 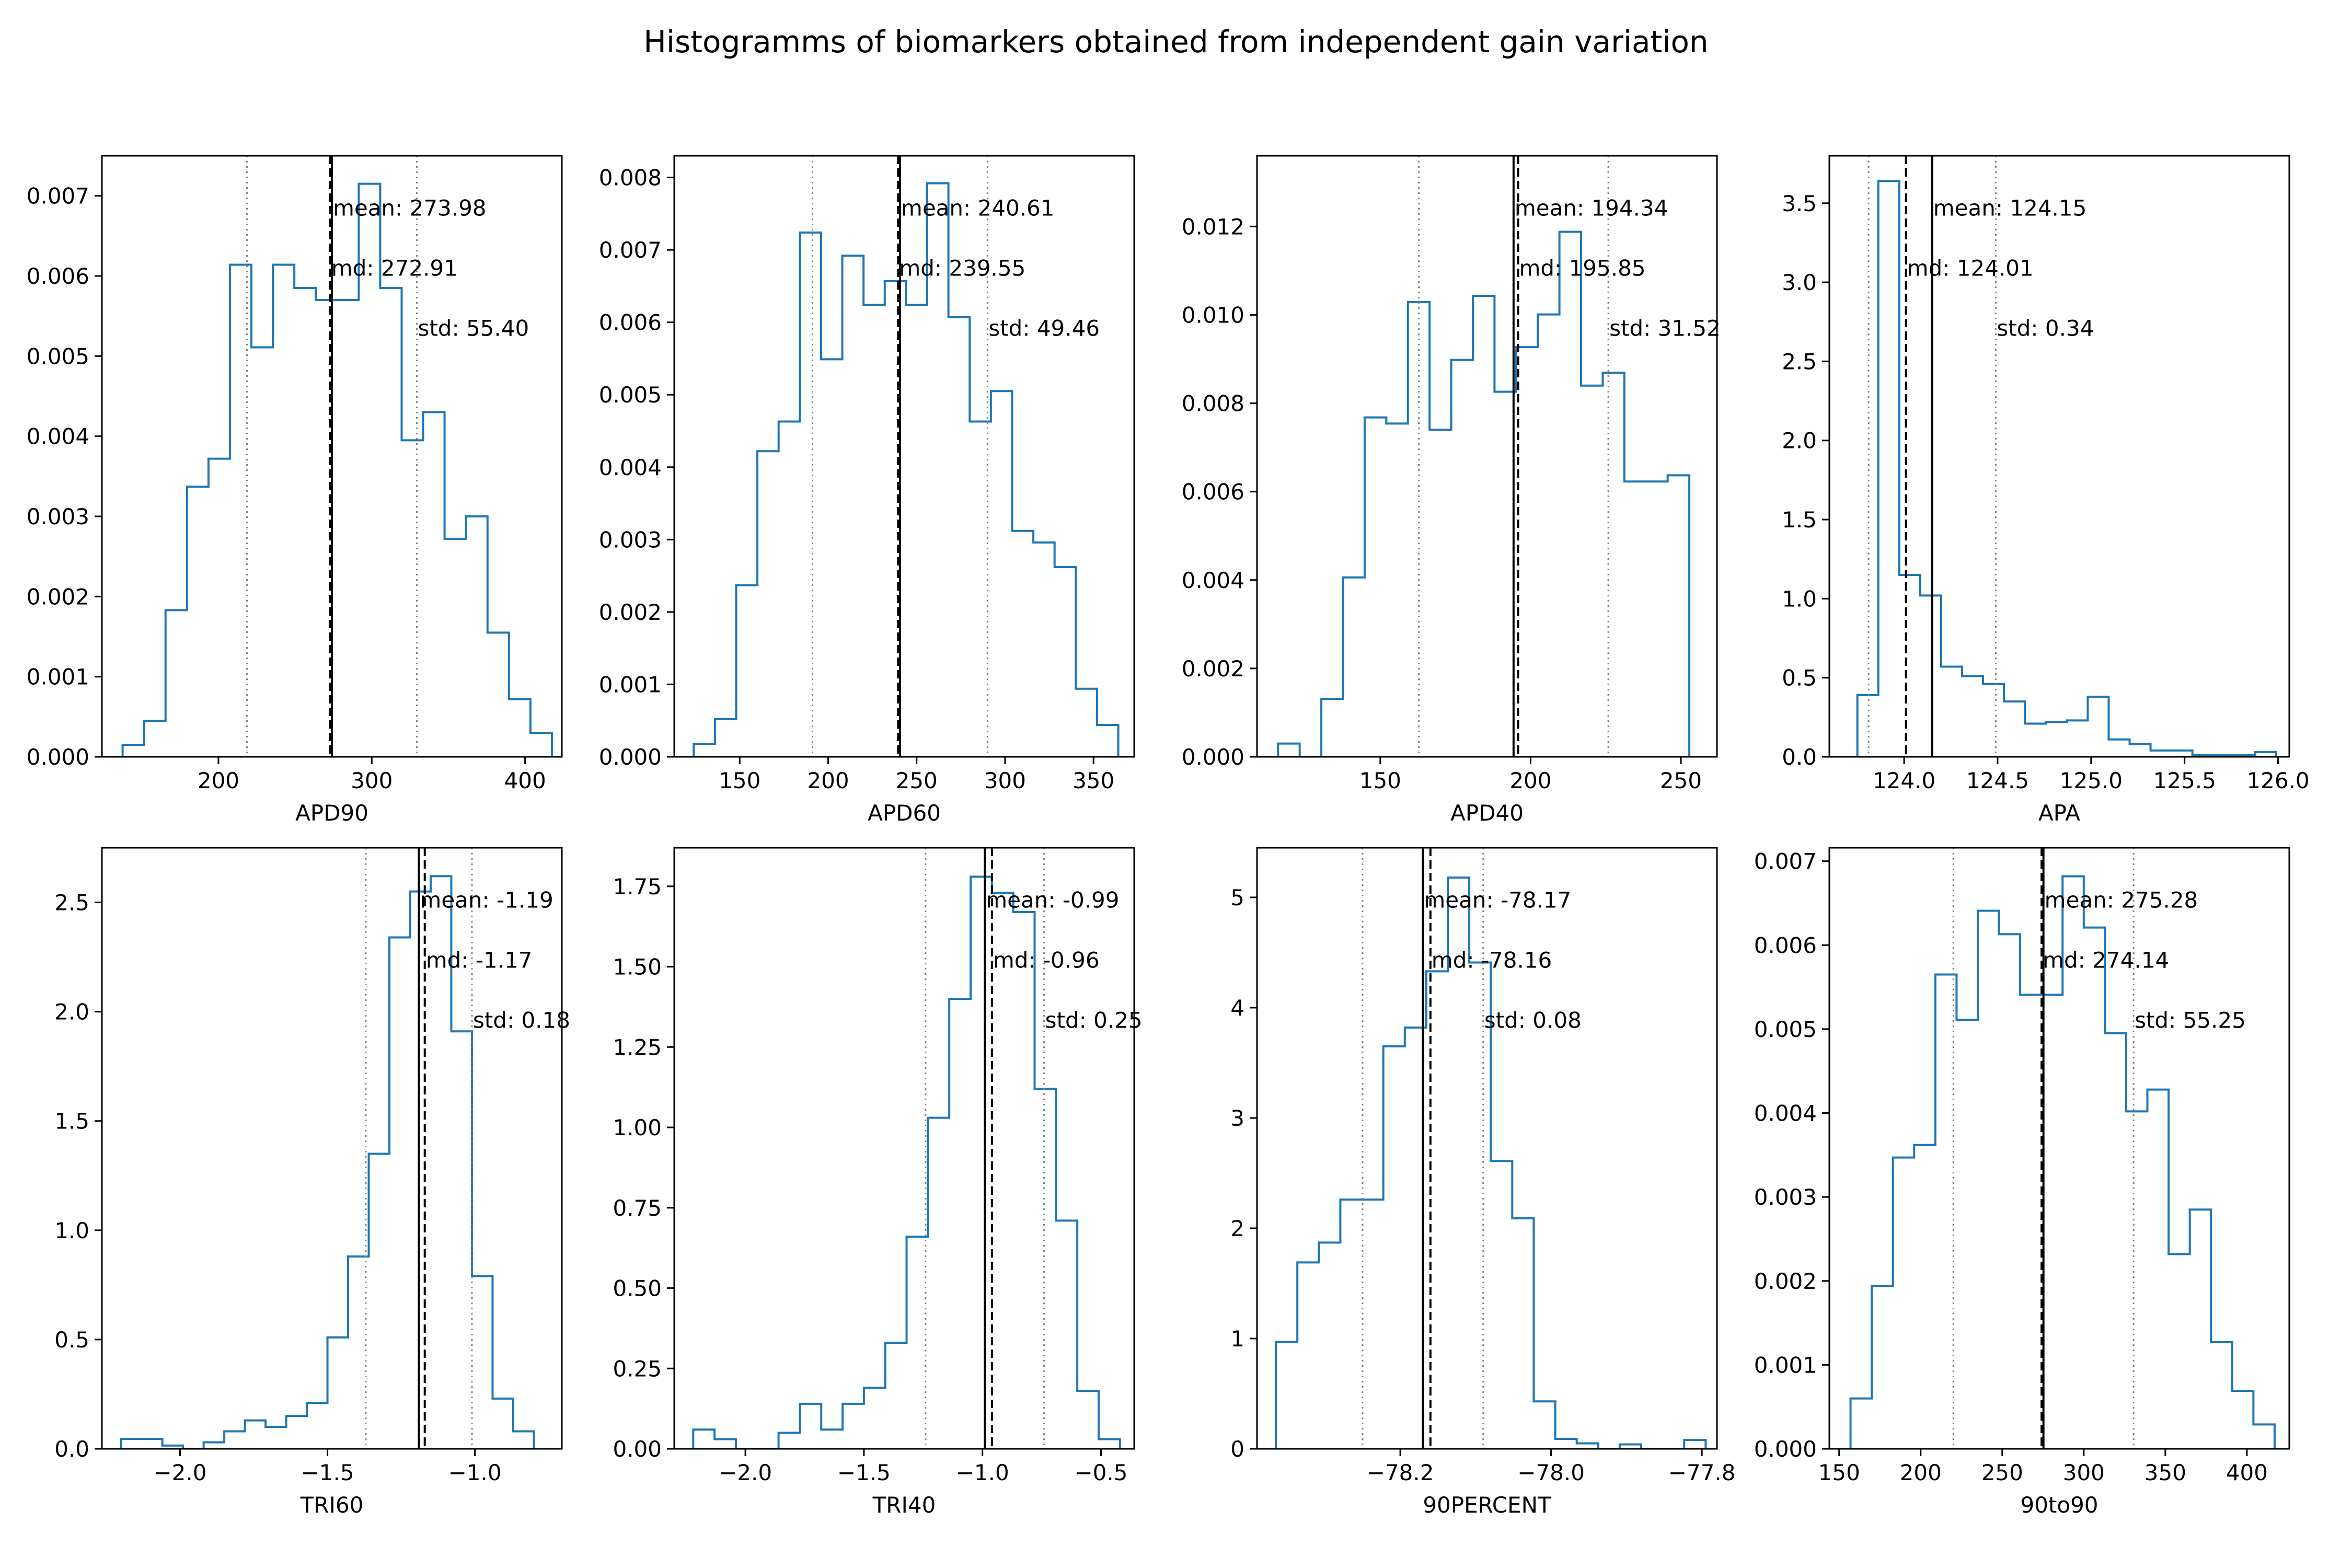 What do you see at coordinates (904, 813) in the screenshot?
I see `x-axis-label: APD60` at bounding box center [904, 813].